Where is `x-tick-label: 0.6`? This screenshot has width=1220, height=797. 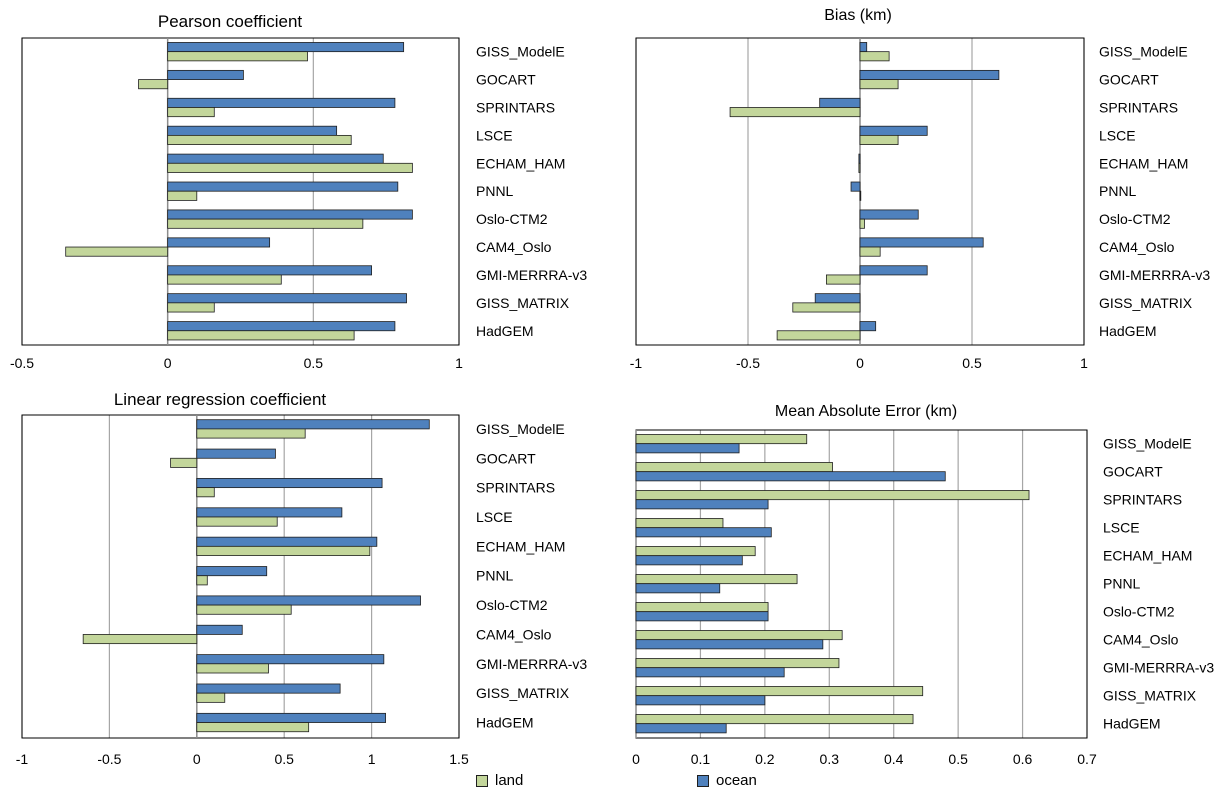
x-tick-label: 0.6 is located at coordinates (1023, 759).